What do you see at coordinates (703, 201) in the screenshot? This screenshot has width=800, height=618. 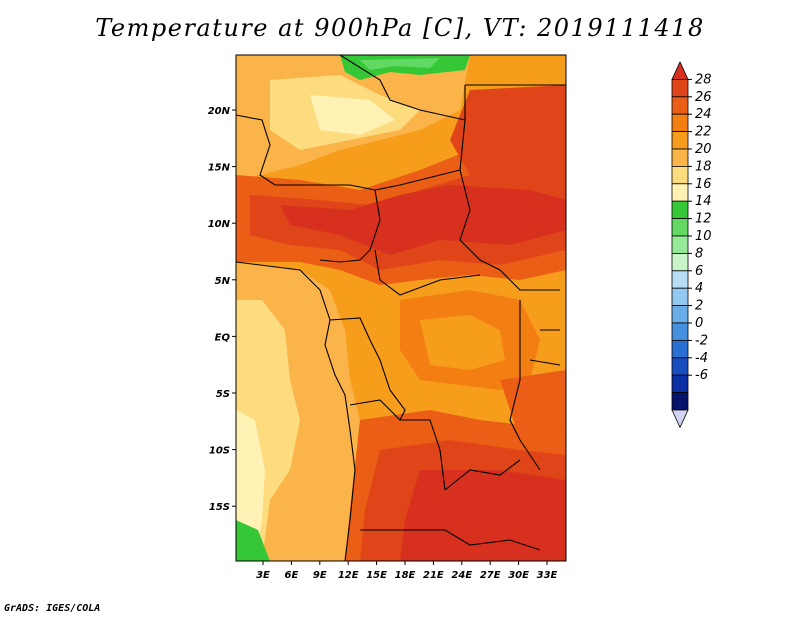 I see `colorbar-label: 14` at bounding box center [703, 201].